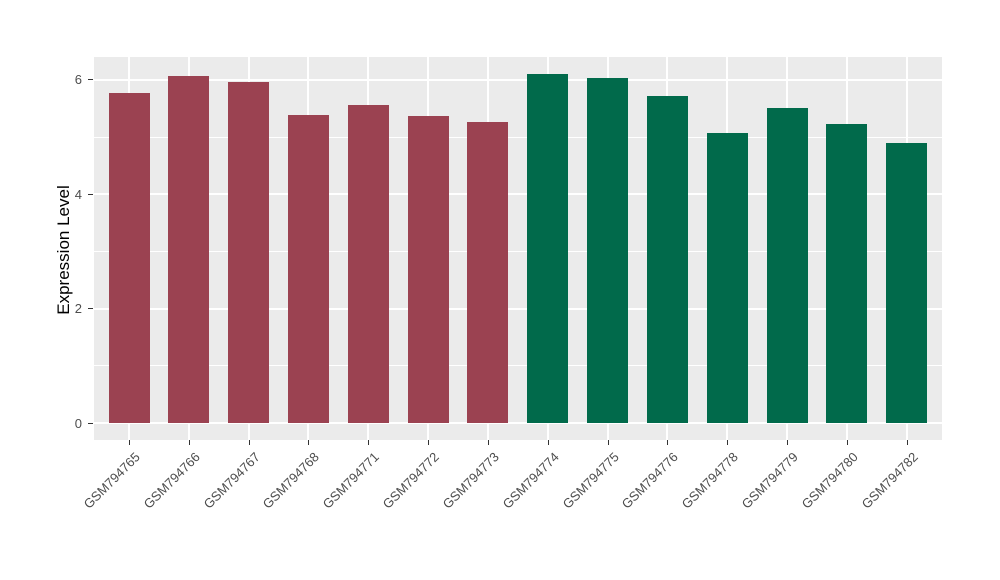 Image resolution: width=1000 pixels, height=580 pixels. What do you see at coordinates (189, 249) in the screenshot?
I see `bar-GSM794766` at bounding box center [189, 249].